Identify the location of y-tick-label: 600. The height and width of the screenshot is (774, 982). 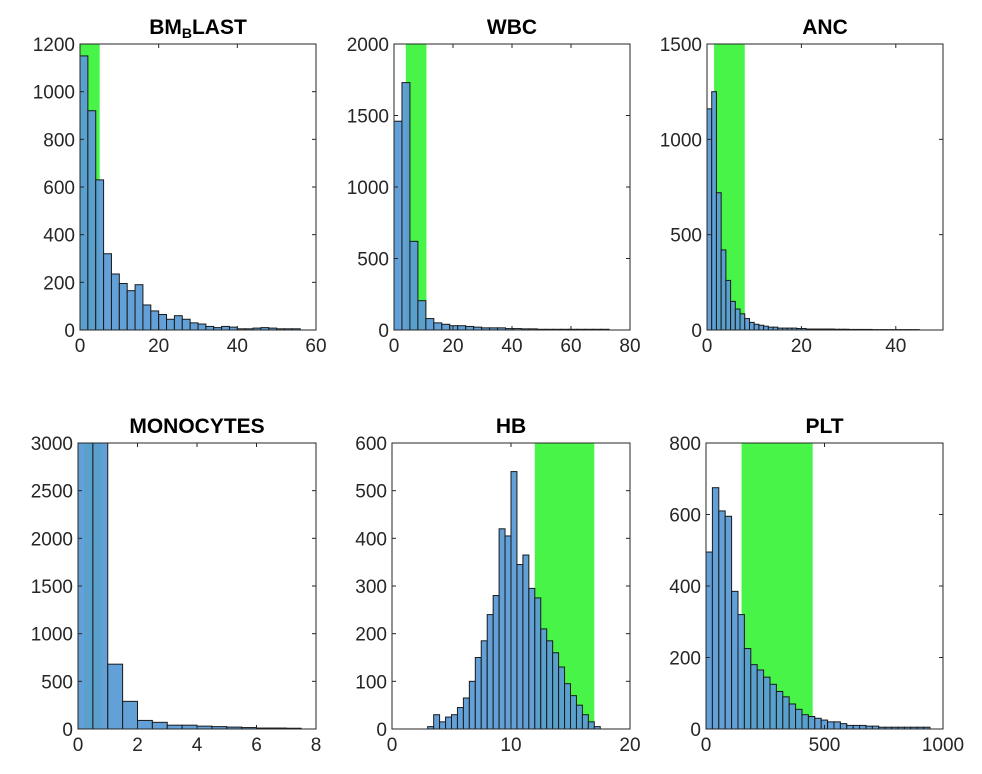
(371, 444).